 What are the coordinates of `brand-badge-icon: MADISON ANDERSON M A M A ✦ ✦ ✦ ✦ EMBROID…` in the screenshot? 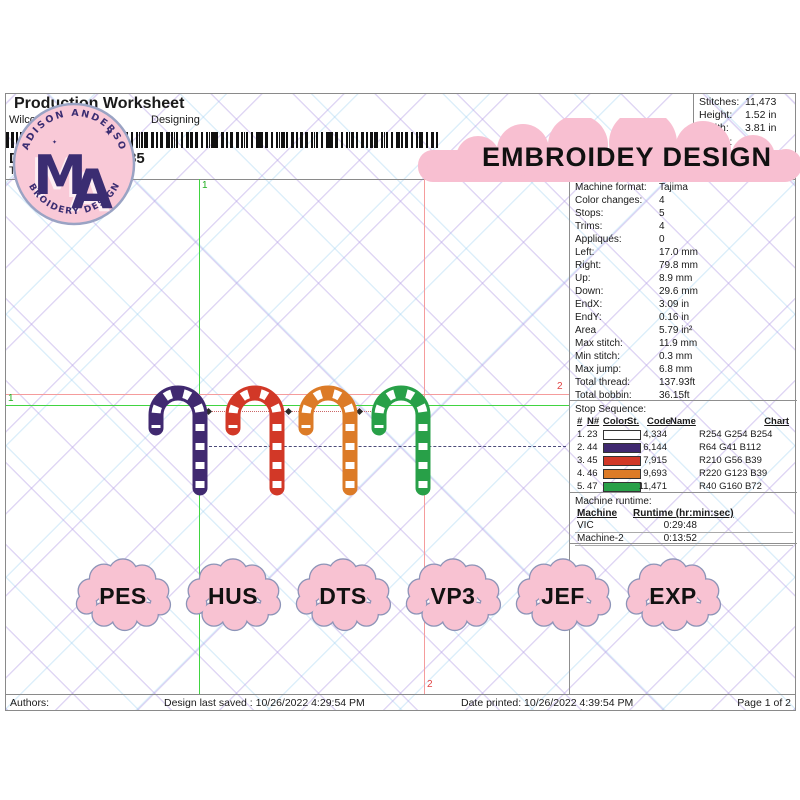 It's located at (71, 160).